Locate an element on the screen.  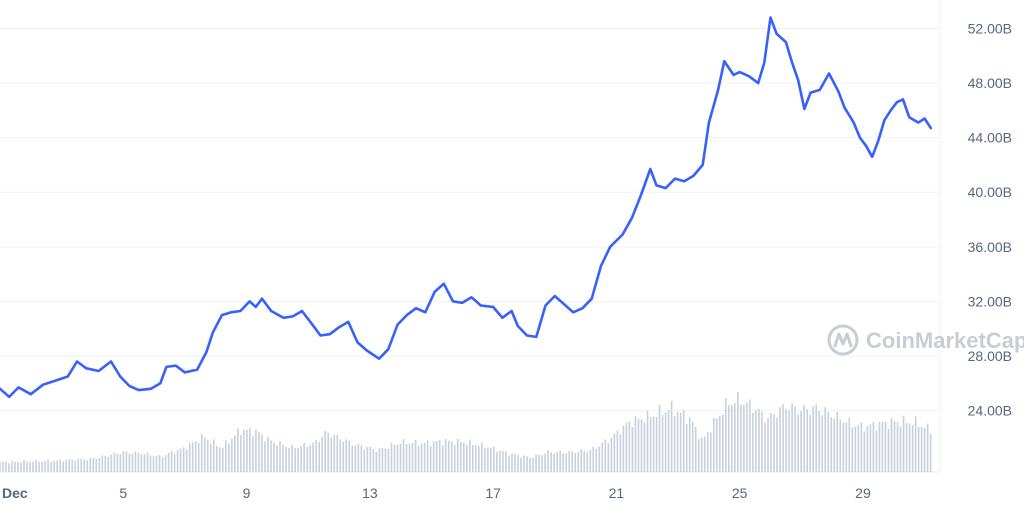
x-tick-label: 5 is located at coordinates (123, 493).